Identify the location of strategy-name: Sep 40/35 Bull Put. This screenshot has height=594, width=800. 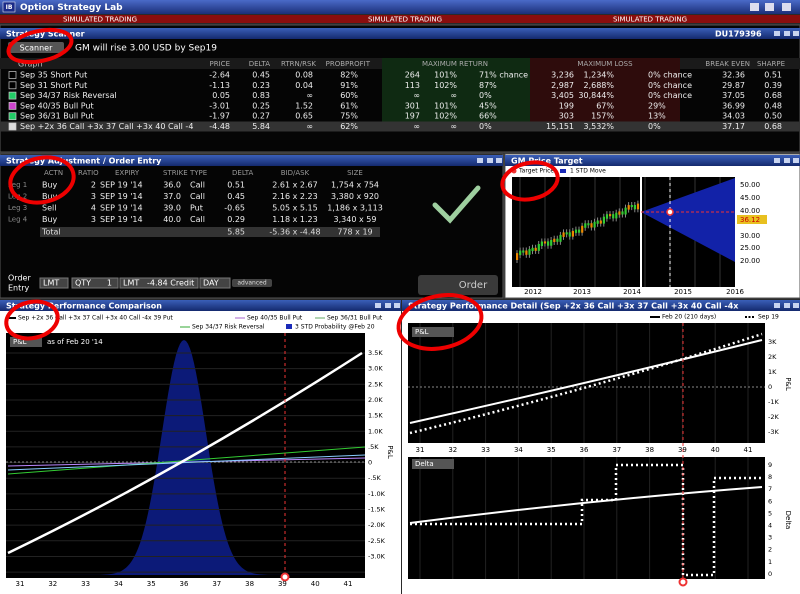
(57, 105).